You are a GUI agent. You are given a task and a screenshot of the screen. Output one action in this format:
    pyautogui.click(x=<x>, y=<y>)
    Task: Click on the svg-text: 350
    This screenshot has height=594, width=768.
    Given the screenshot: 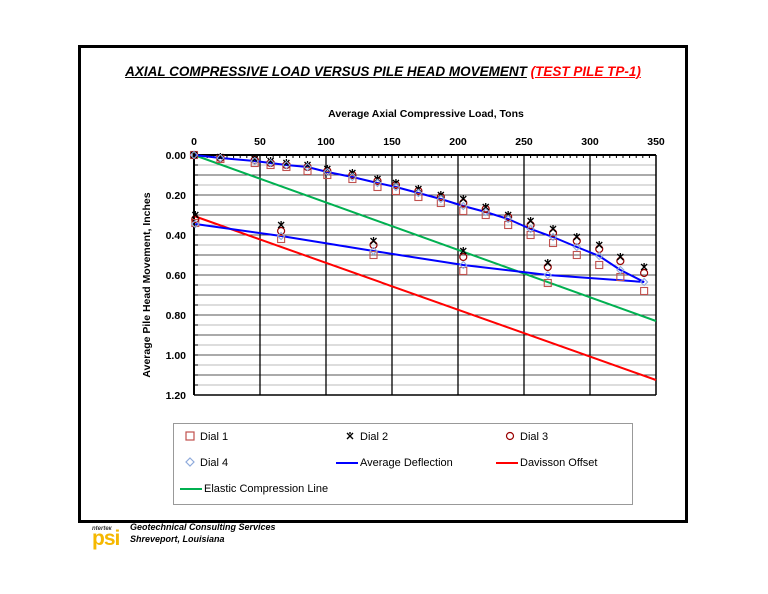 What is the action you would take?
    pyautogui.click(x=656, y=142)
    